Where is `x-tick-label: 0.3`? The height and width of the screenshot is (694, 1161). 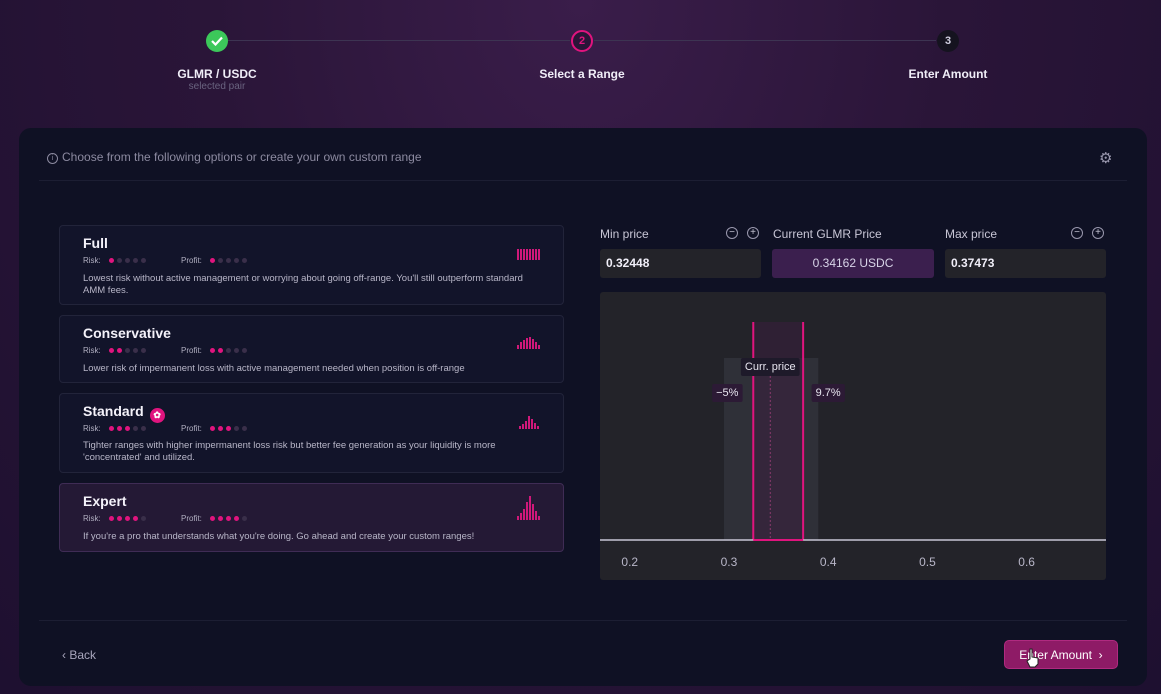
x-tick-label: 0.3 is located at coordinates (729, 562).